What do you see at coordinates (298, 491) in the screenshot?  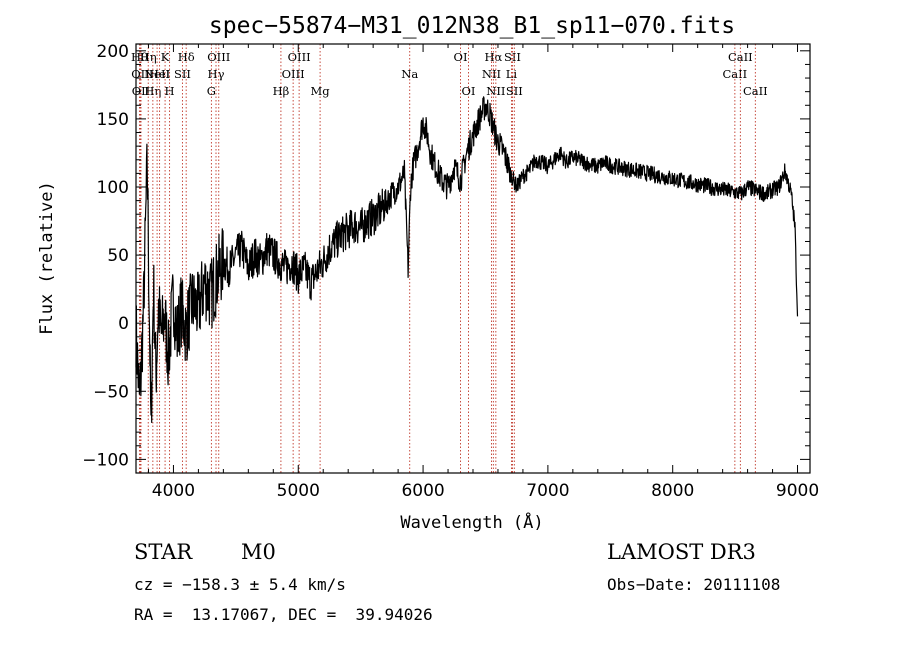 I see `x-tick-label: 5000` at bounding box center [298, 491].